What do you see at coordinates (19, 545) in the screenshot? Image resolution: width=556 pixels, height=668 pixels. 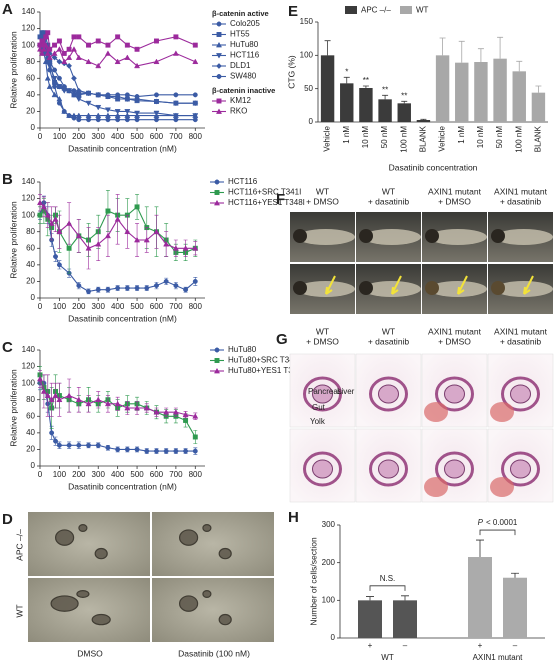 I see `row-label: APC –/–` at bounding box center [19, 545].